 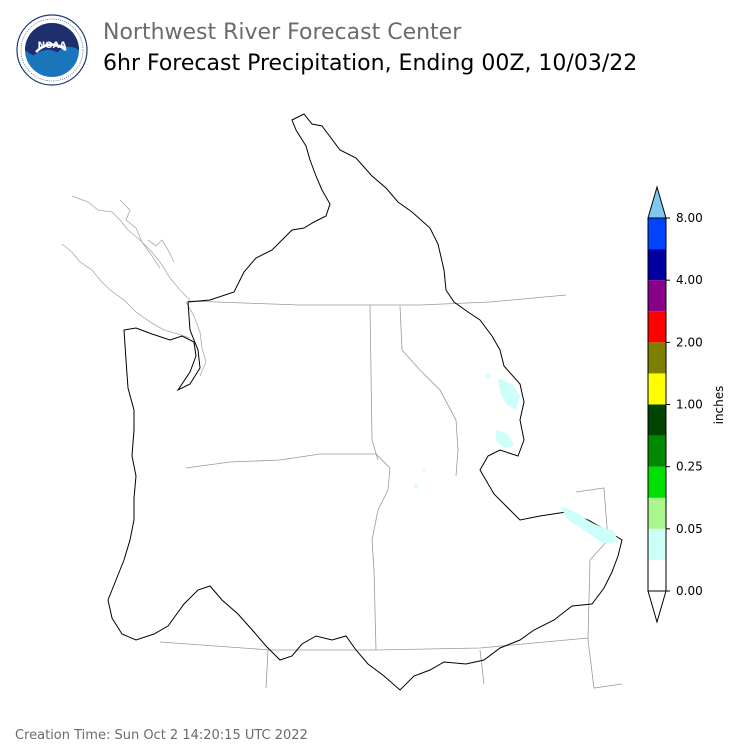 What do you see at coordinates (52, 46) in the screenshot?
I see `logo-text: NOAA` at bounding box center [52, 46].